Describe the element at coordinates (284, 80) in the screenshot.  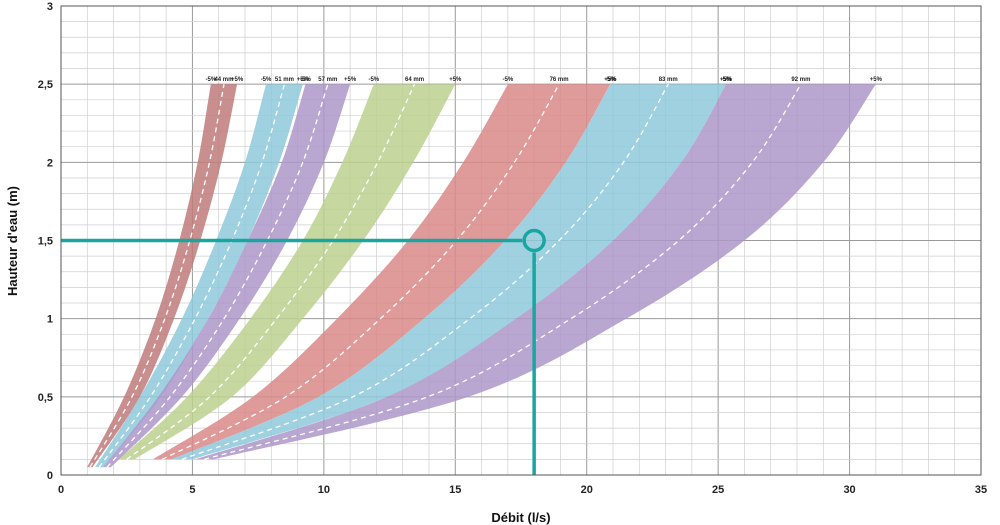
I see `band-name-label: 51 mm` at that location.